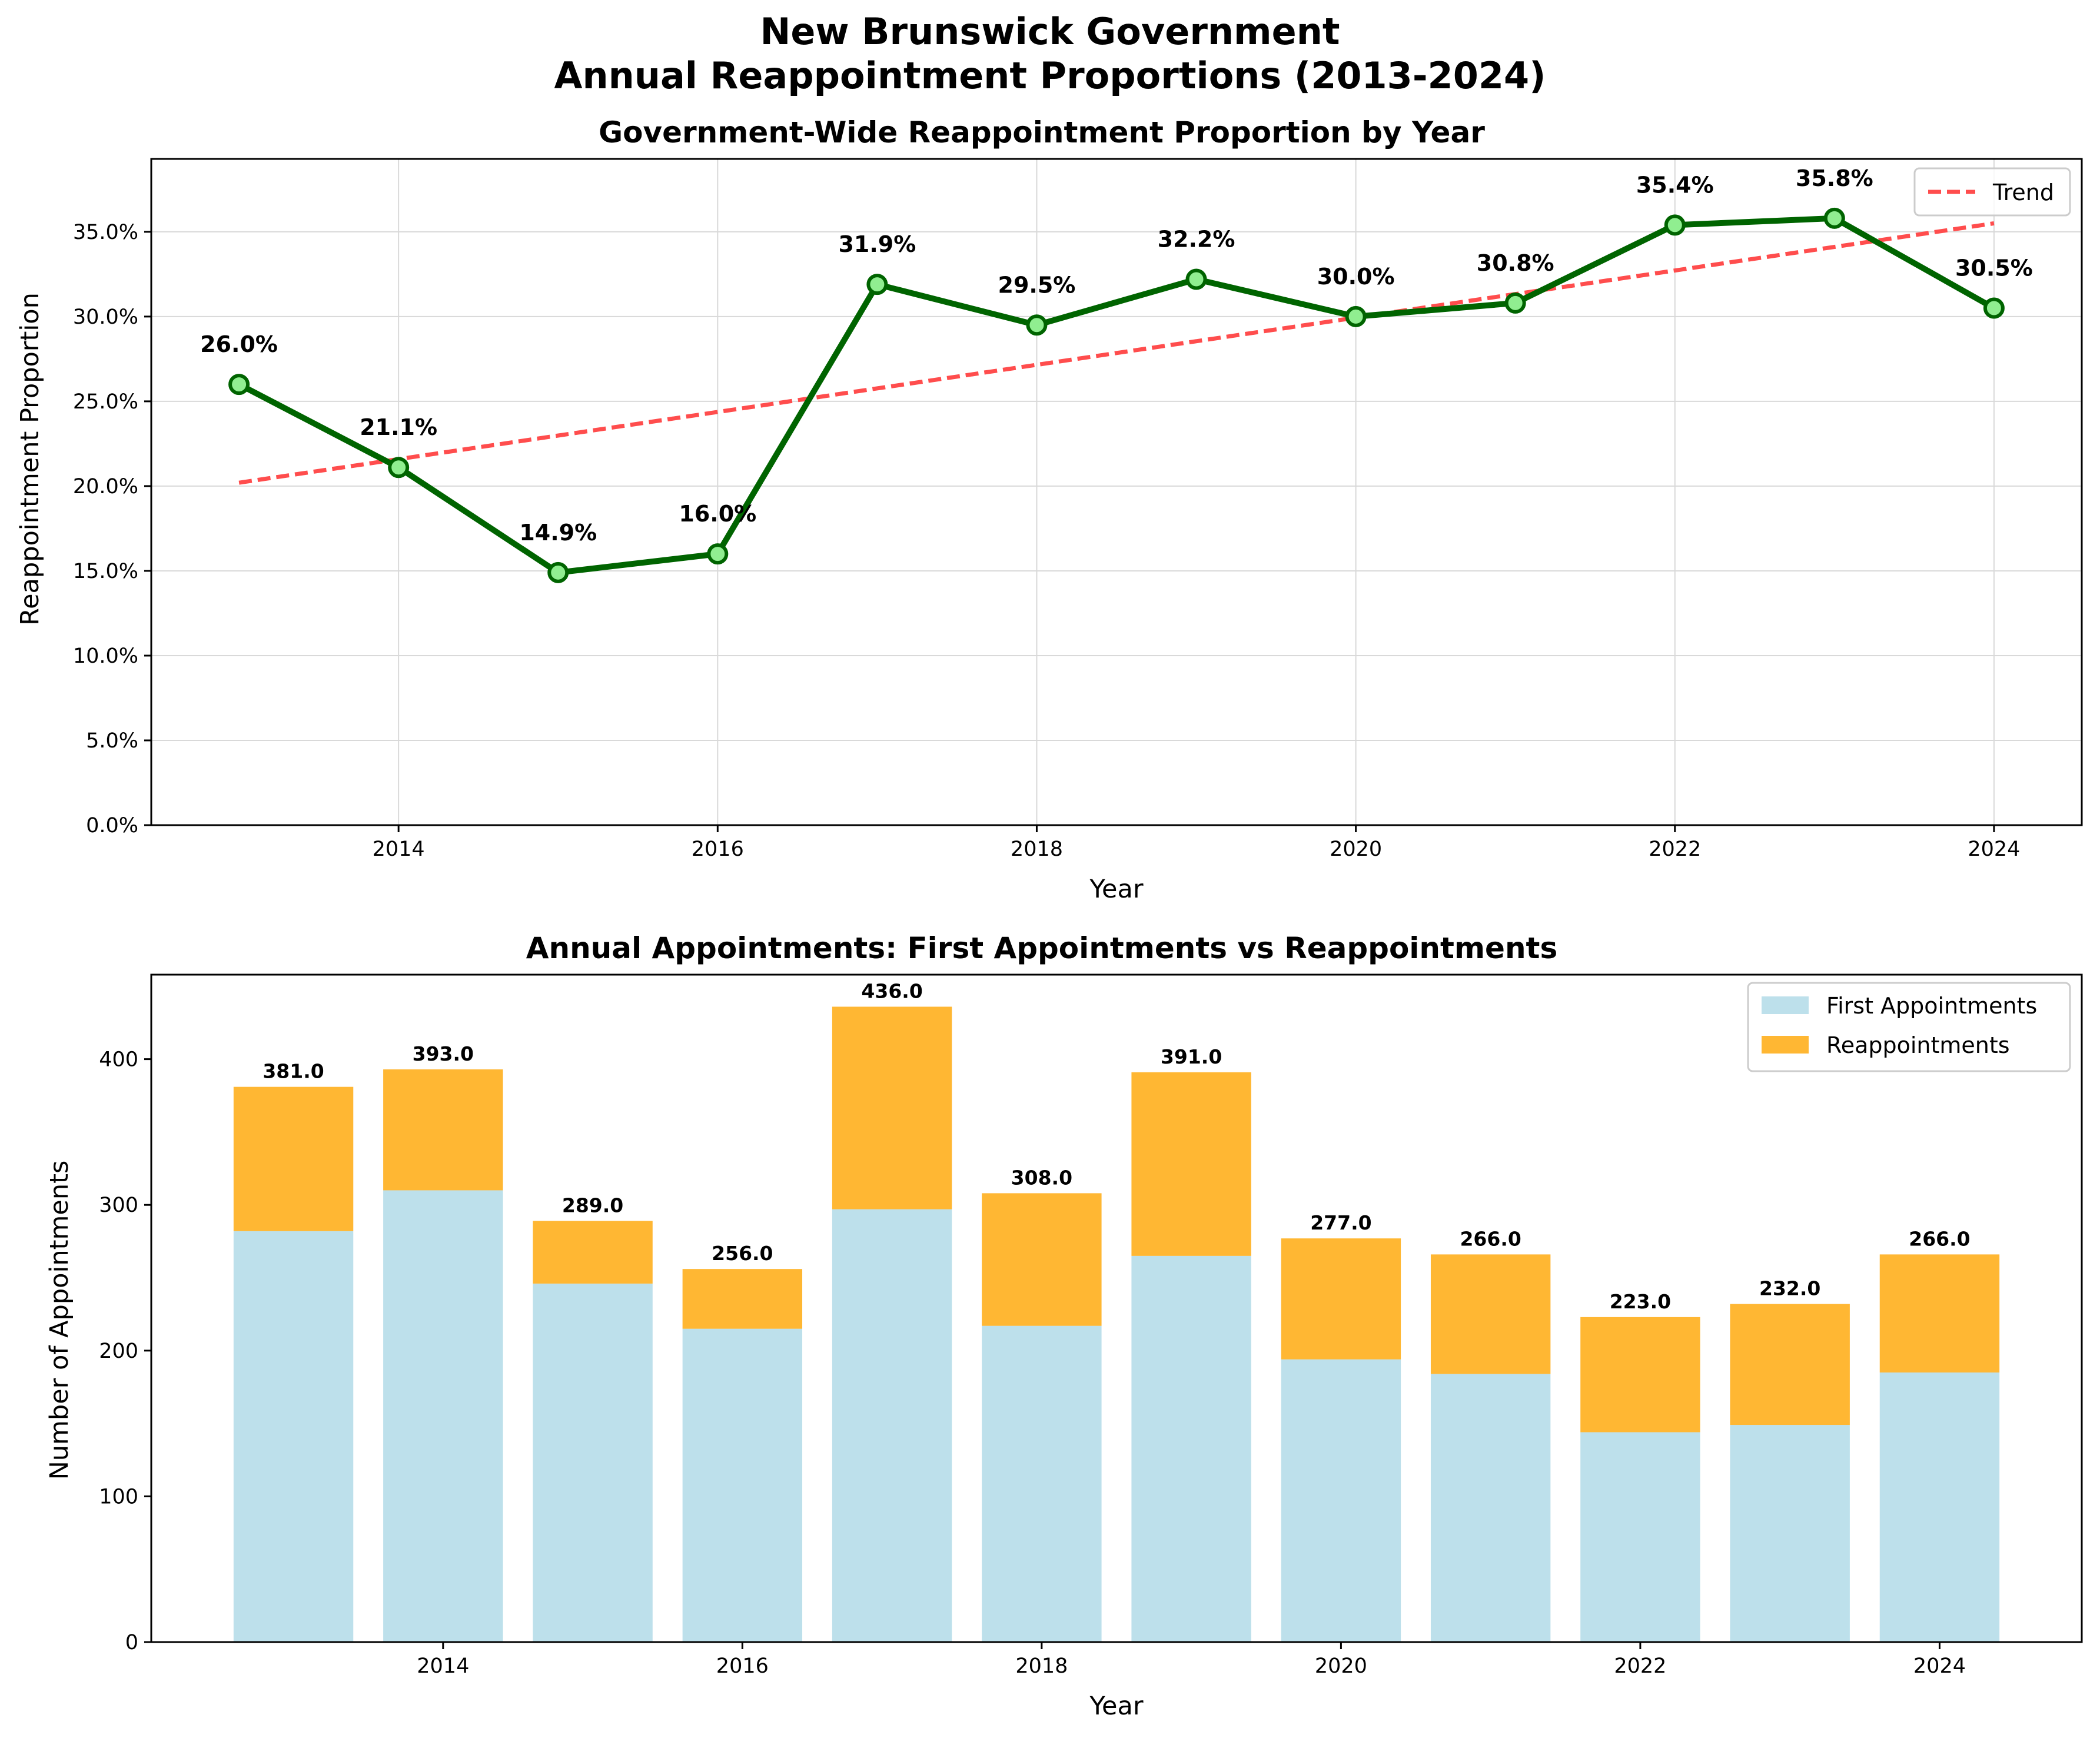 The height and width of the screenshot is (1738, 2100). What do you see at coordinates (1939, 1666) in the screenshot?
I see `bar-chart-x-tick-label: 2024` at bounding box center [1939, 1666].